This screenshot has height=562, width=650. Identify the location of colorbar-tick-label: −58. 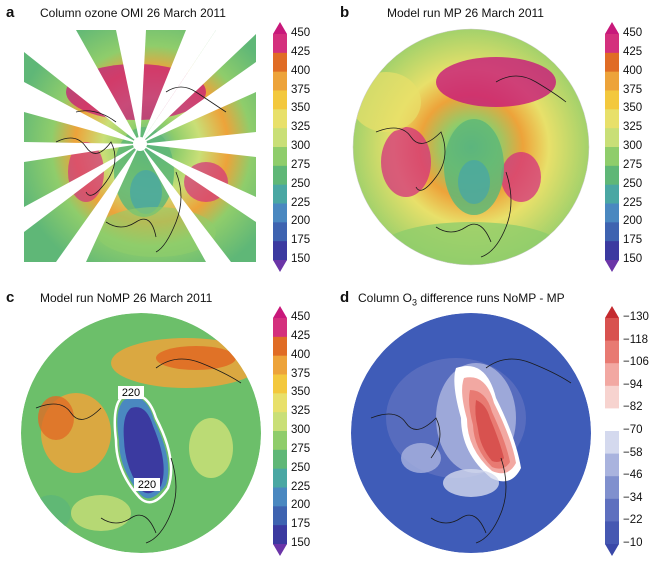
(633, 452).